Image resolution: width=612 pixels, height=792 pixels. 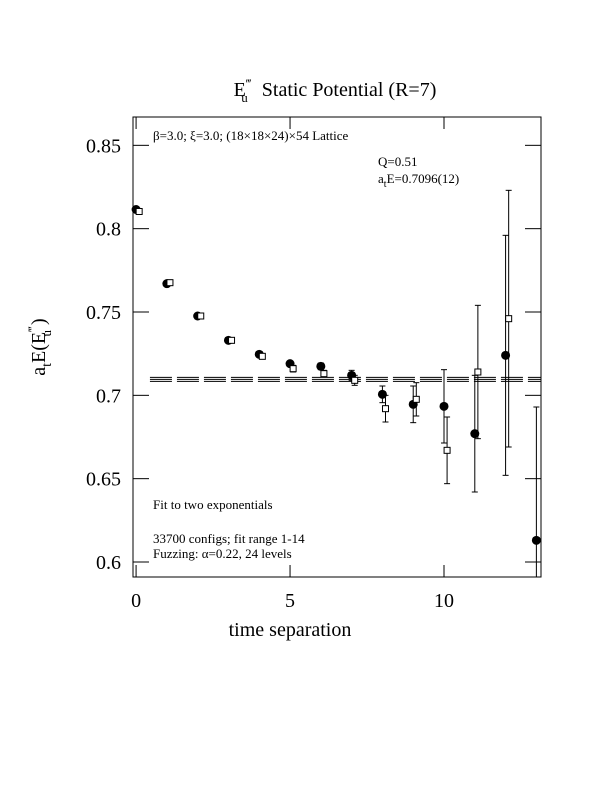 I want to click on annotation: 33700 configs; fit range 1-14, so click(x=229, y=538).